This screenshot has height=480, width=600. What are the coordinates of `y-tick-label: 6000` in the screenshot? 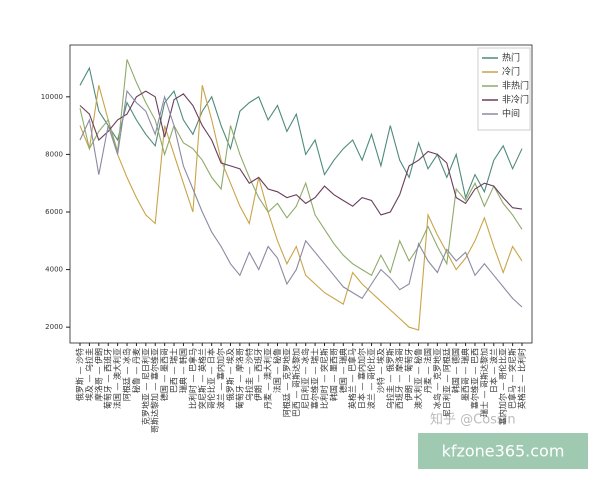 It's located at (54, 212).